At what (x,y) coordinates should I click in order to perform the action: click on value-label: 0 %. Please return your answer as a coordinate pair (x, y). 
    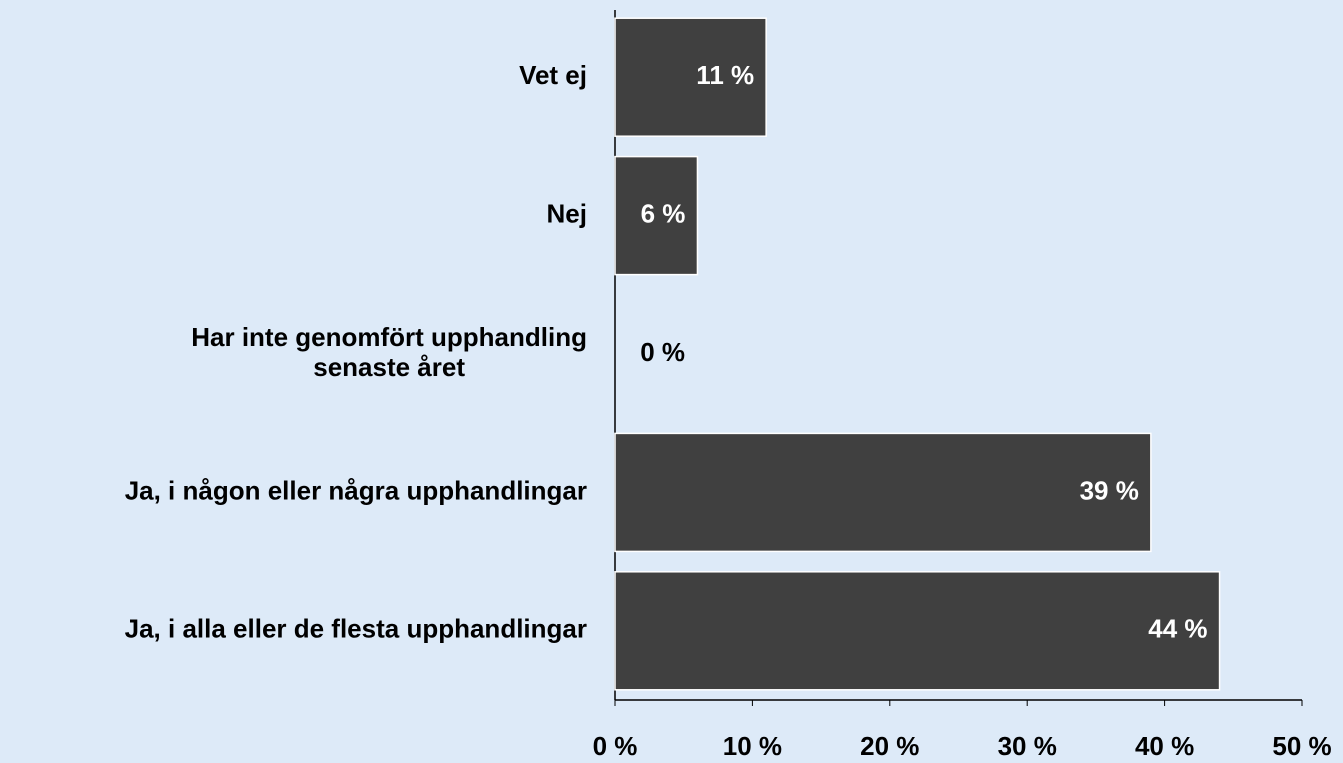
    Looking at the image, I should click on (662, 352).